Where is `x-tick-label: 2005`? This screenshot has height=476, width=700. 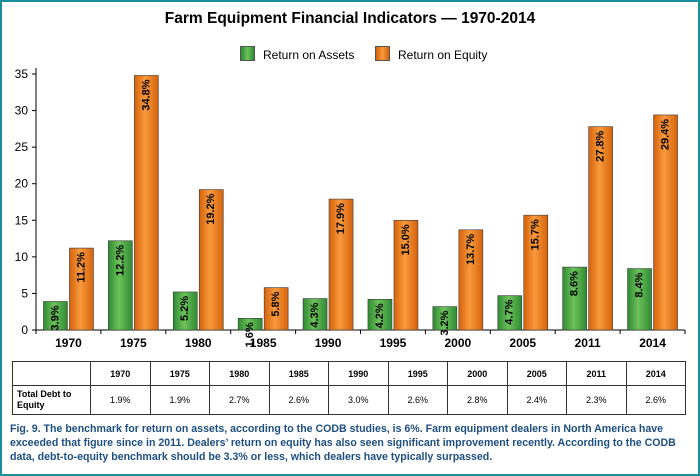
x-tick-label: 2005 is located at coordinates (522, 343).